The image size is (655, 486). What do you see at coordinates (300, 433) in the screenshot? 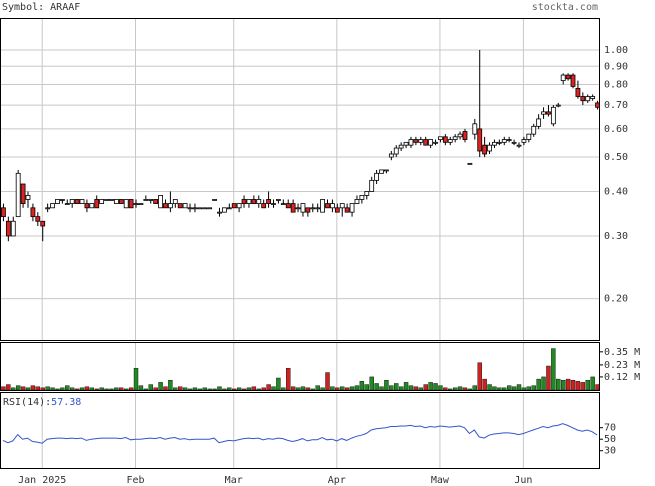
I see `rsi-line` at bounding box center [300, 433].